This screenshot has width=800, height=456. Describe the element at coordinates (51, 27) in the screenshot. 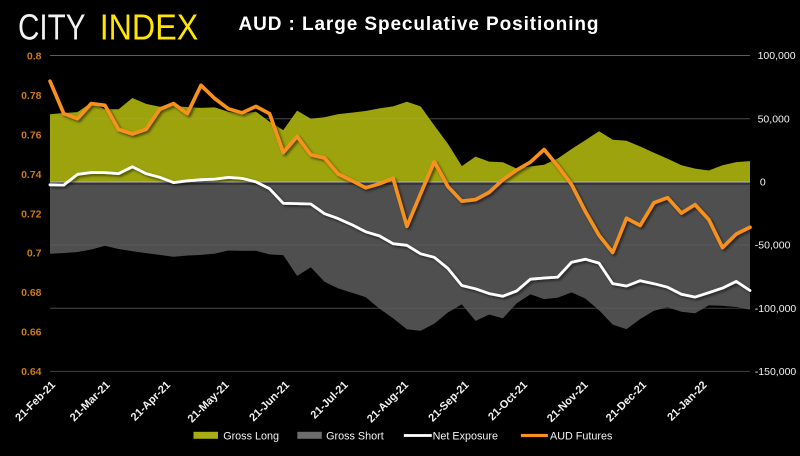

I see `svg-text: CITY` at that location.